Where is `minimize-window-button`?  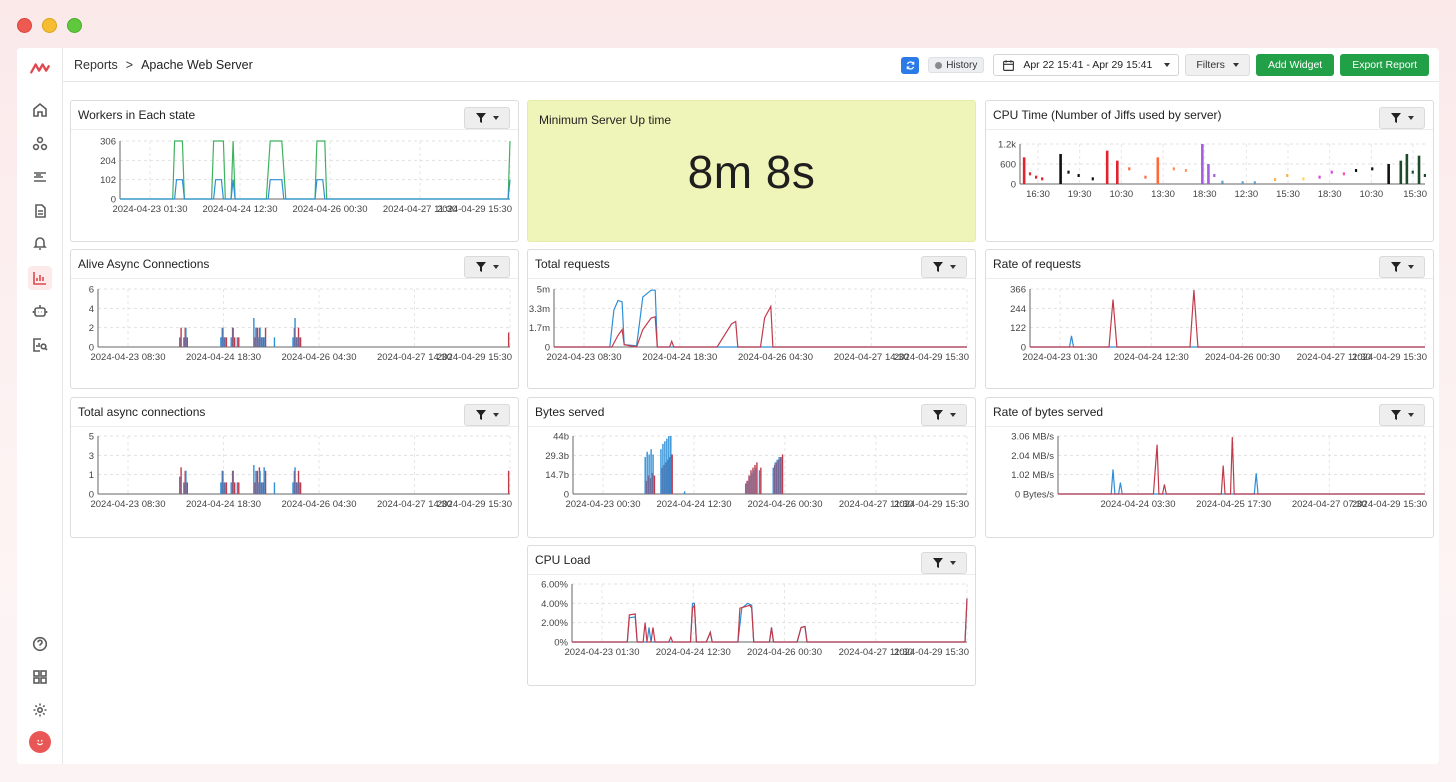 minimize-window-button is located at coordinates (49, 25).